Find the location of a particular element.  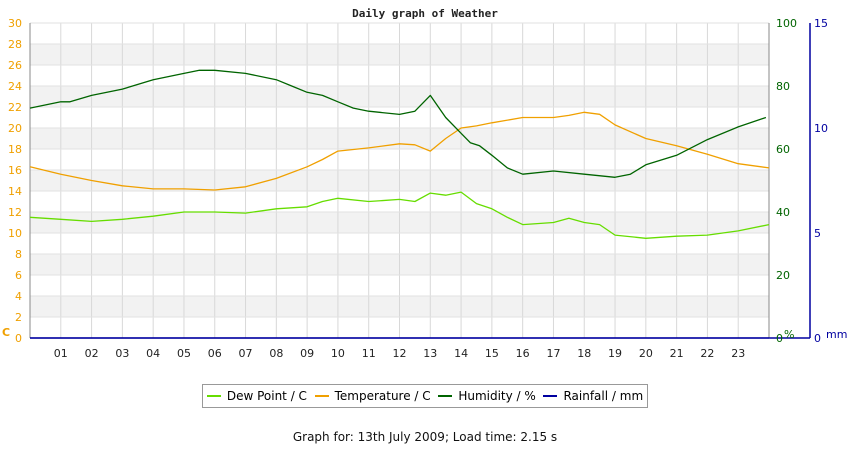

legend-label: Dew Point / C is located at coordinates (266, 396).